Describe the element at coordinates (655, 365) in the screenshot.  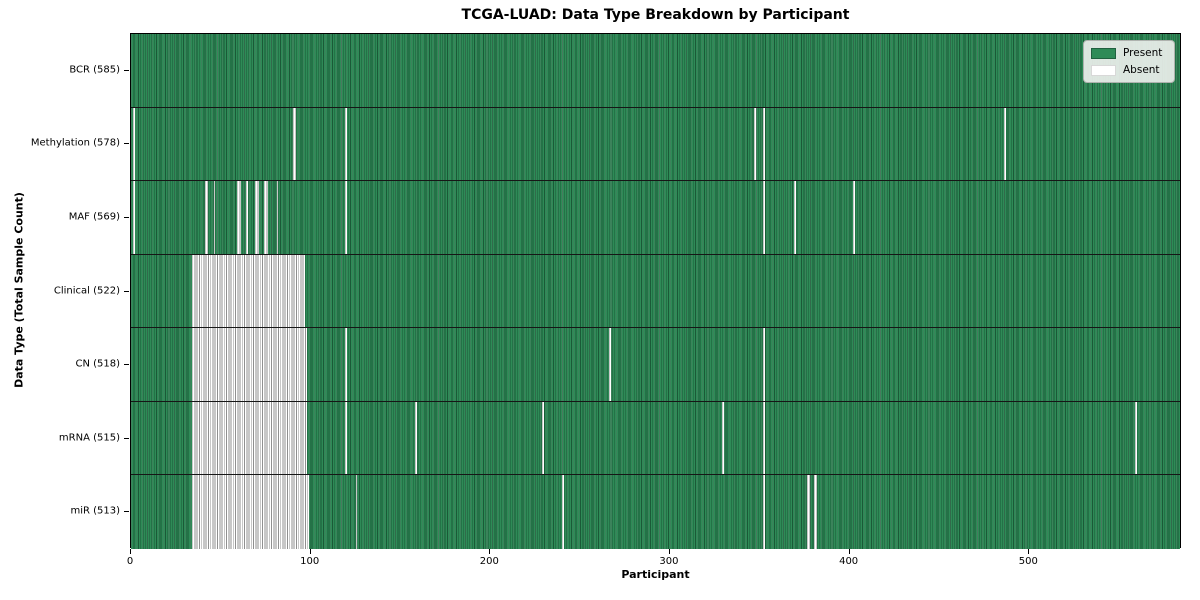
I see `heatmap-row-cn` at that location.